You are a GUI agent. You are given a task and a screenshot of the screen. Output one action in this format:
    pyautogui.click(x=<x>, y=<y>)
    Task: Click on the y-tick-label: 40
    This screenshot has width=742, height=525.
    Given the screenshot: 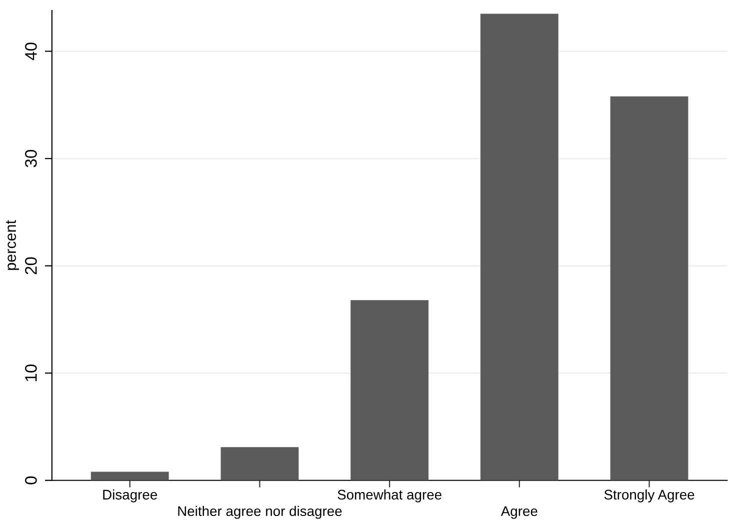 What is the action you would take?
    pyautogui.click(x=31, y=51)
    